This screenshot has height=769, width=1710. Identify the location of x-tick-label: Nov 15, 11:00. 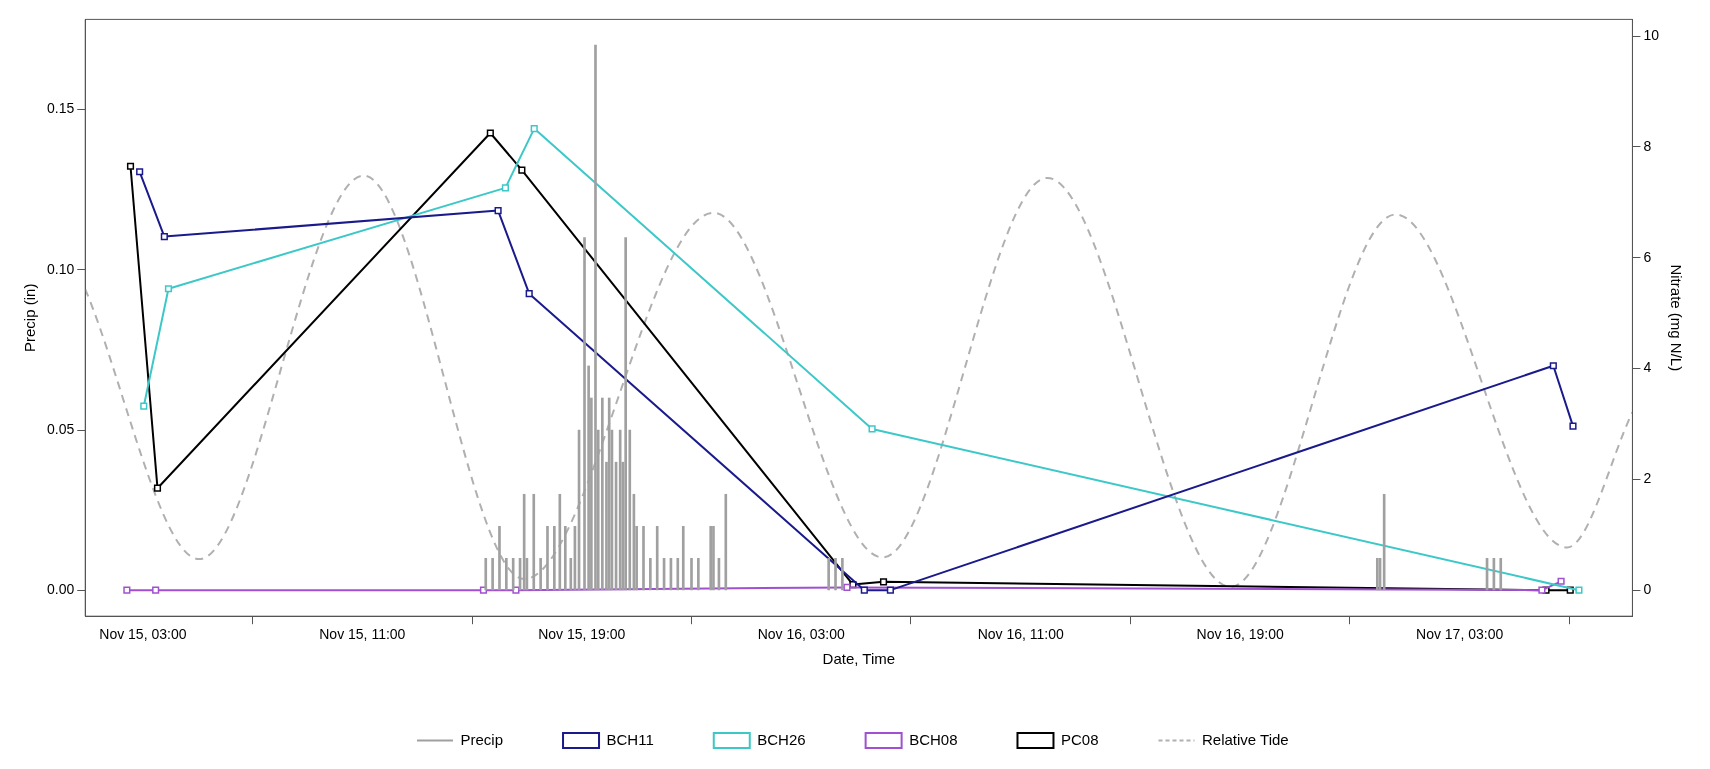
(362, 634).